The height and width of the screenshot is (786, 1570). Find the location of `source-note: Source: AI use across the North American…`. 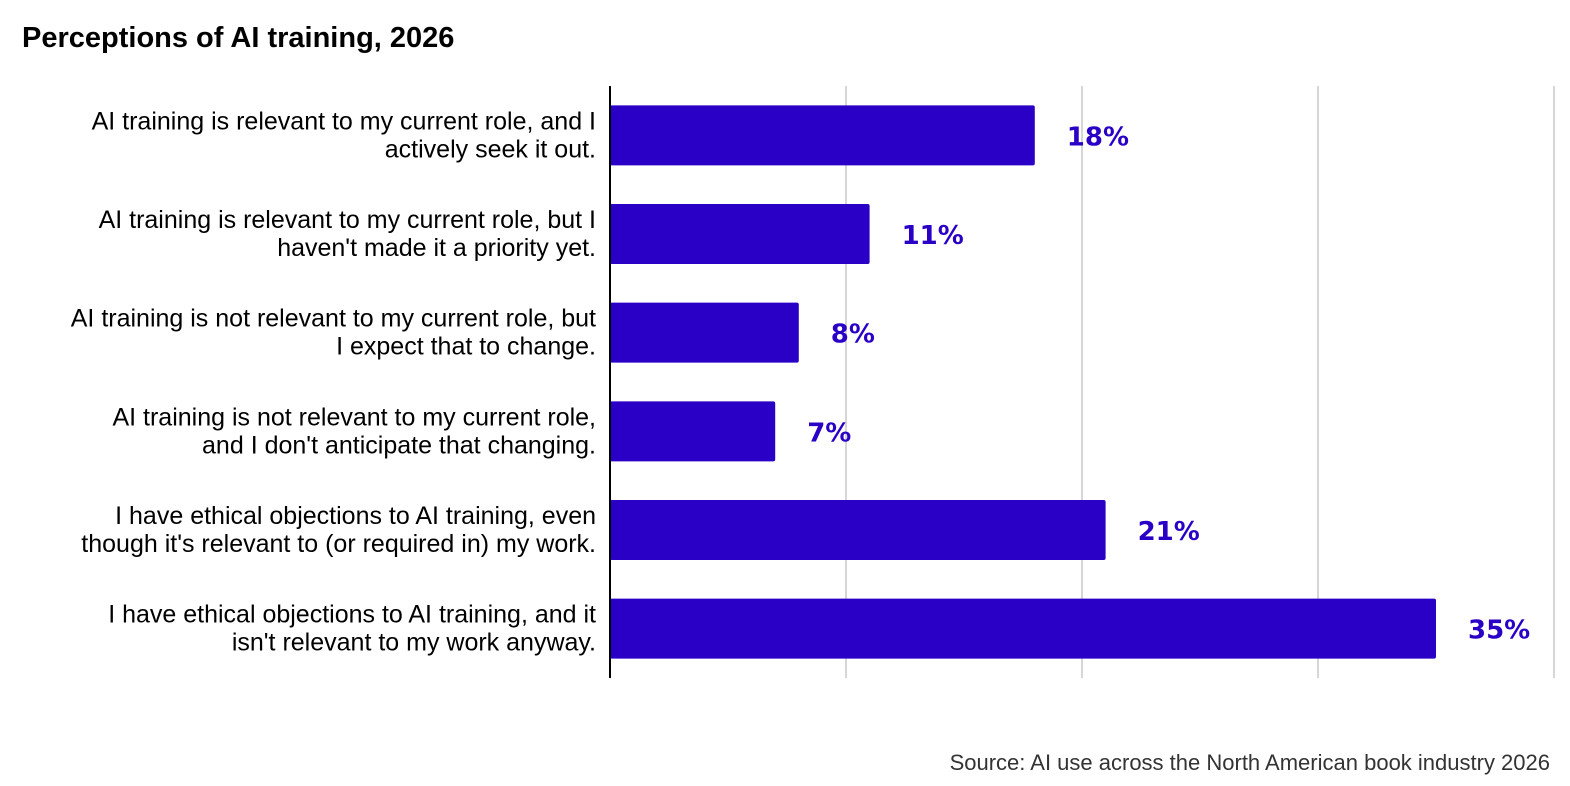

source-note: Source: AI use across the North American… is located at coordinates (1249, 762).